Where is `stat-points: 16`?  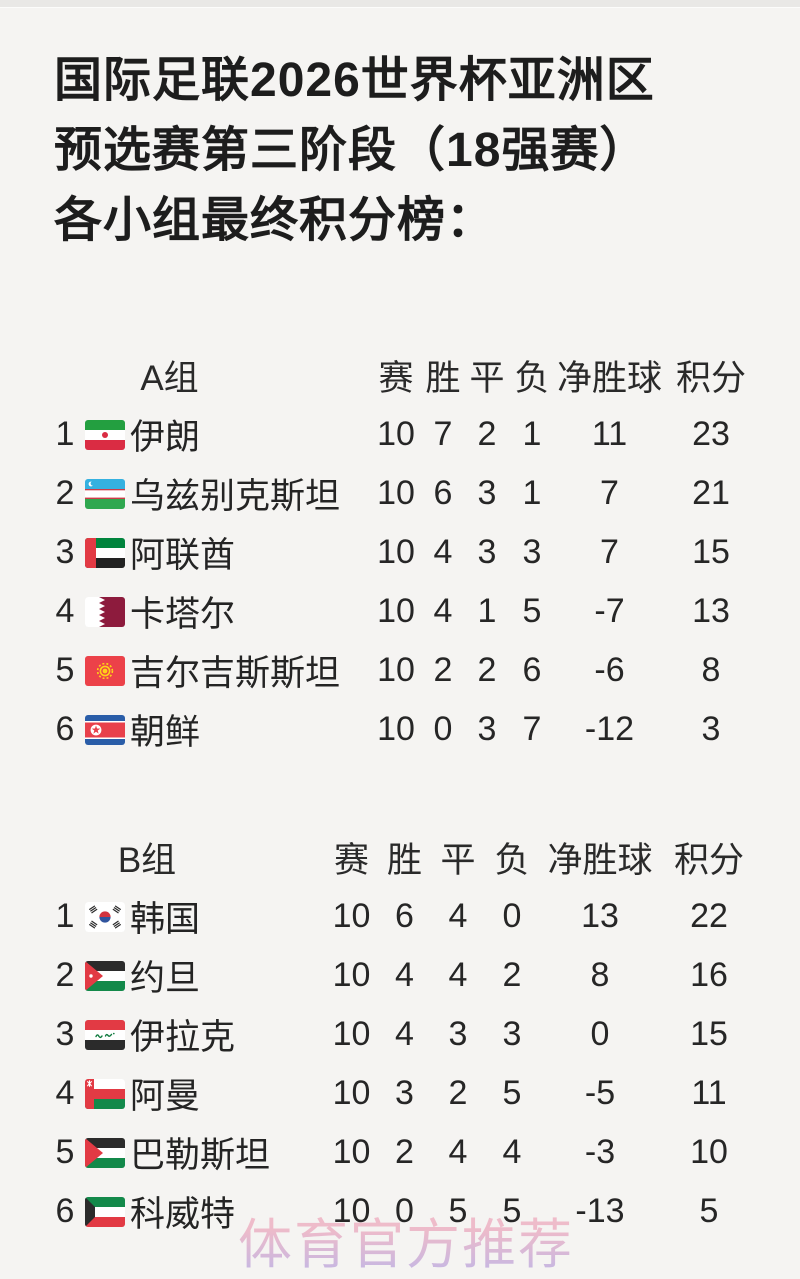
stat-points: 16 is located at coordinates (709, 975).